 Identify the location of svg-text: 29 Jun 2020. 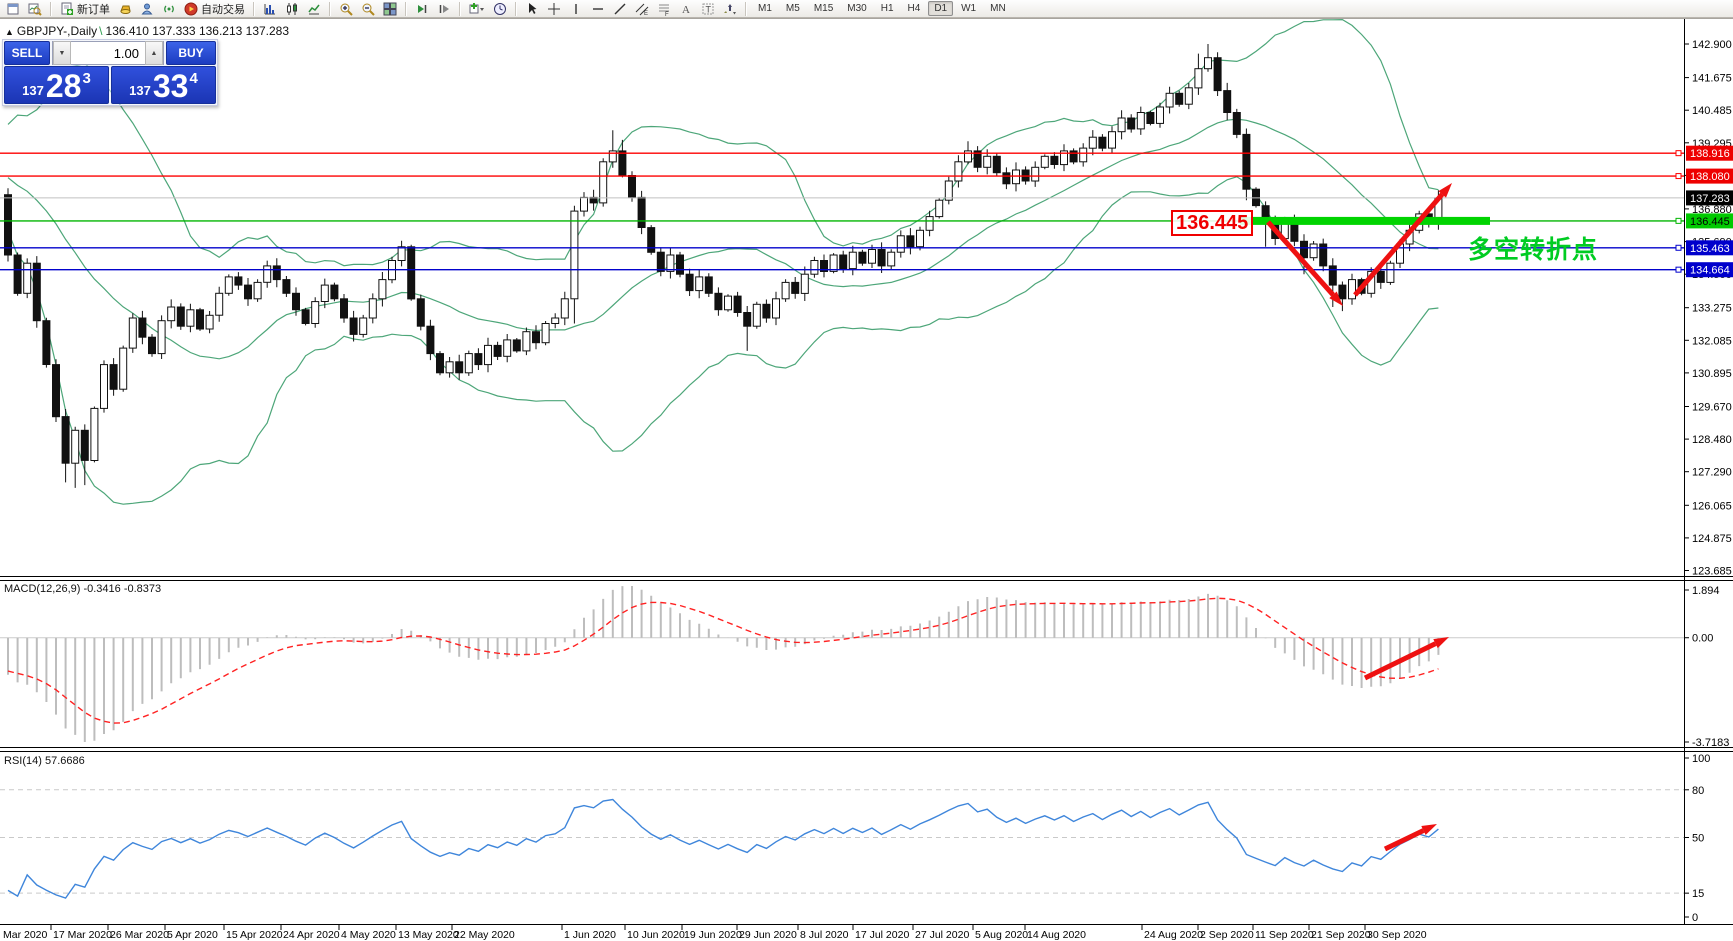
(768, 935).